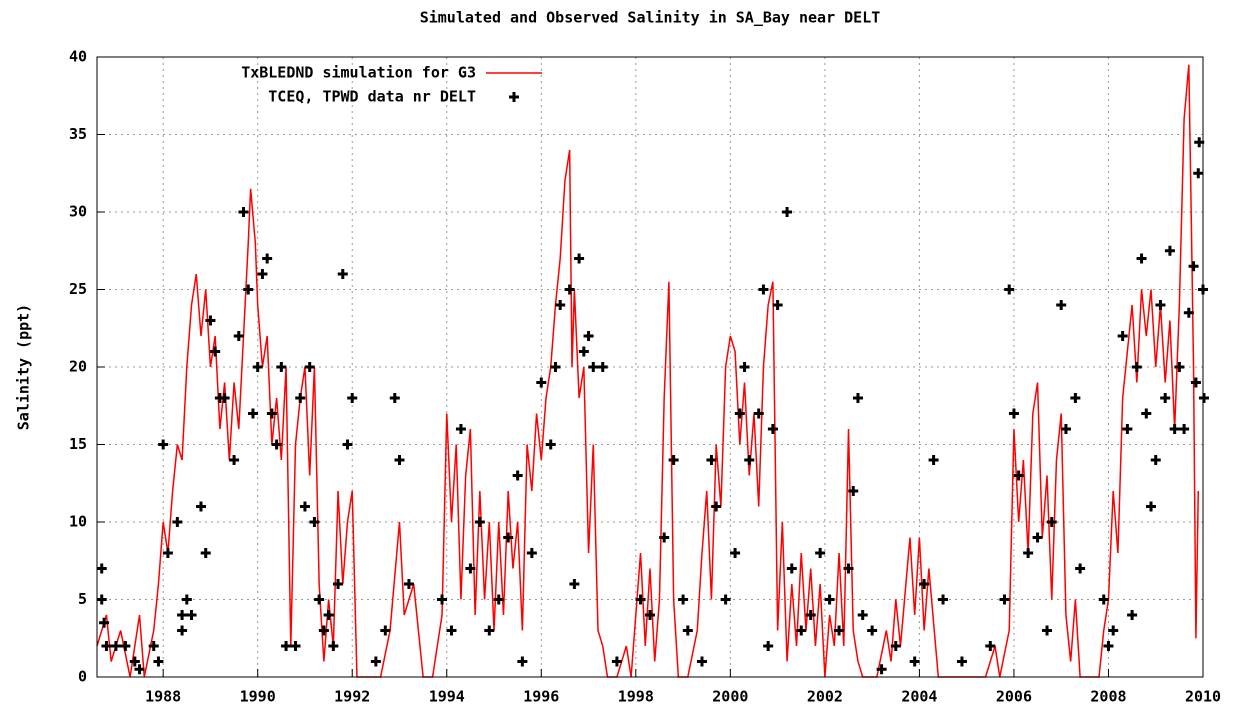  What do you see at coordinates (78, 367) in the screenshot?
I see `y-tick-label: 20` at bounding box center [78, 367].